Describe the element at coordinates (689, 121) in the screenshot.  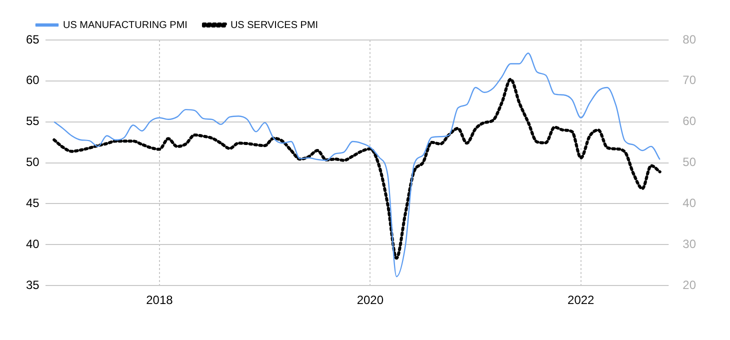
I see `y2-tick-label: 60` at that location.